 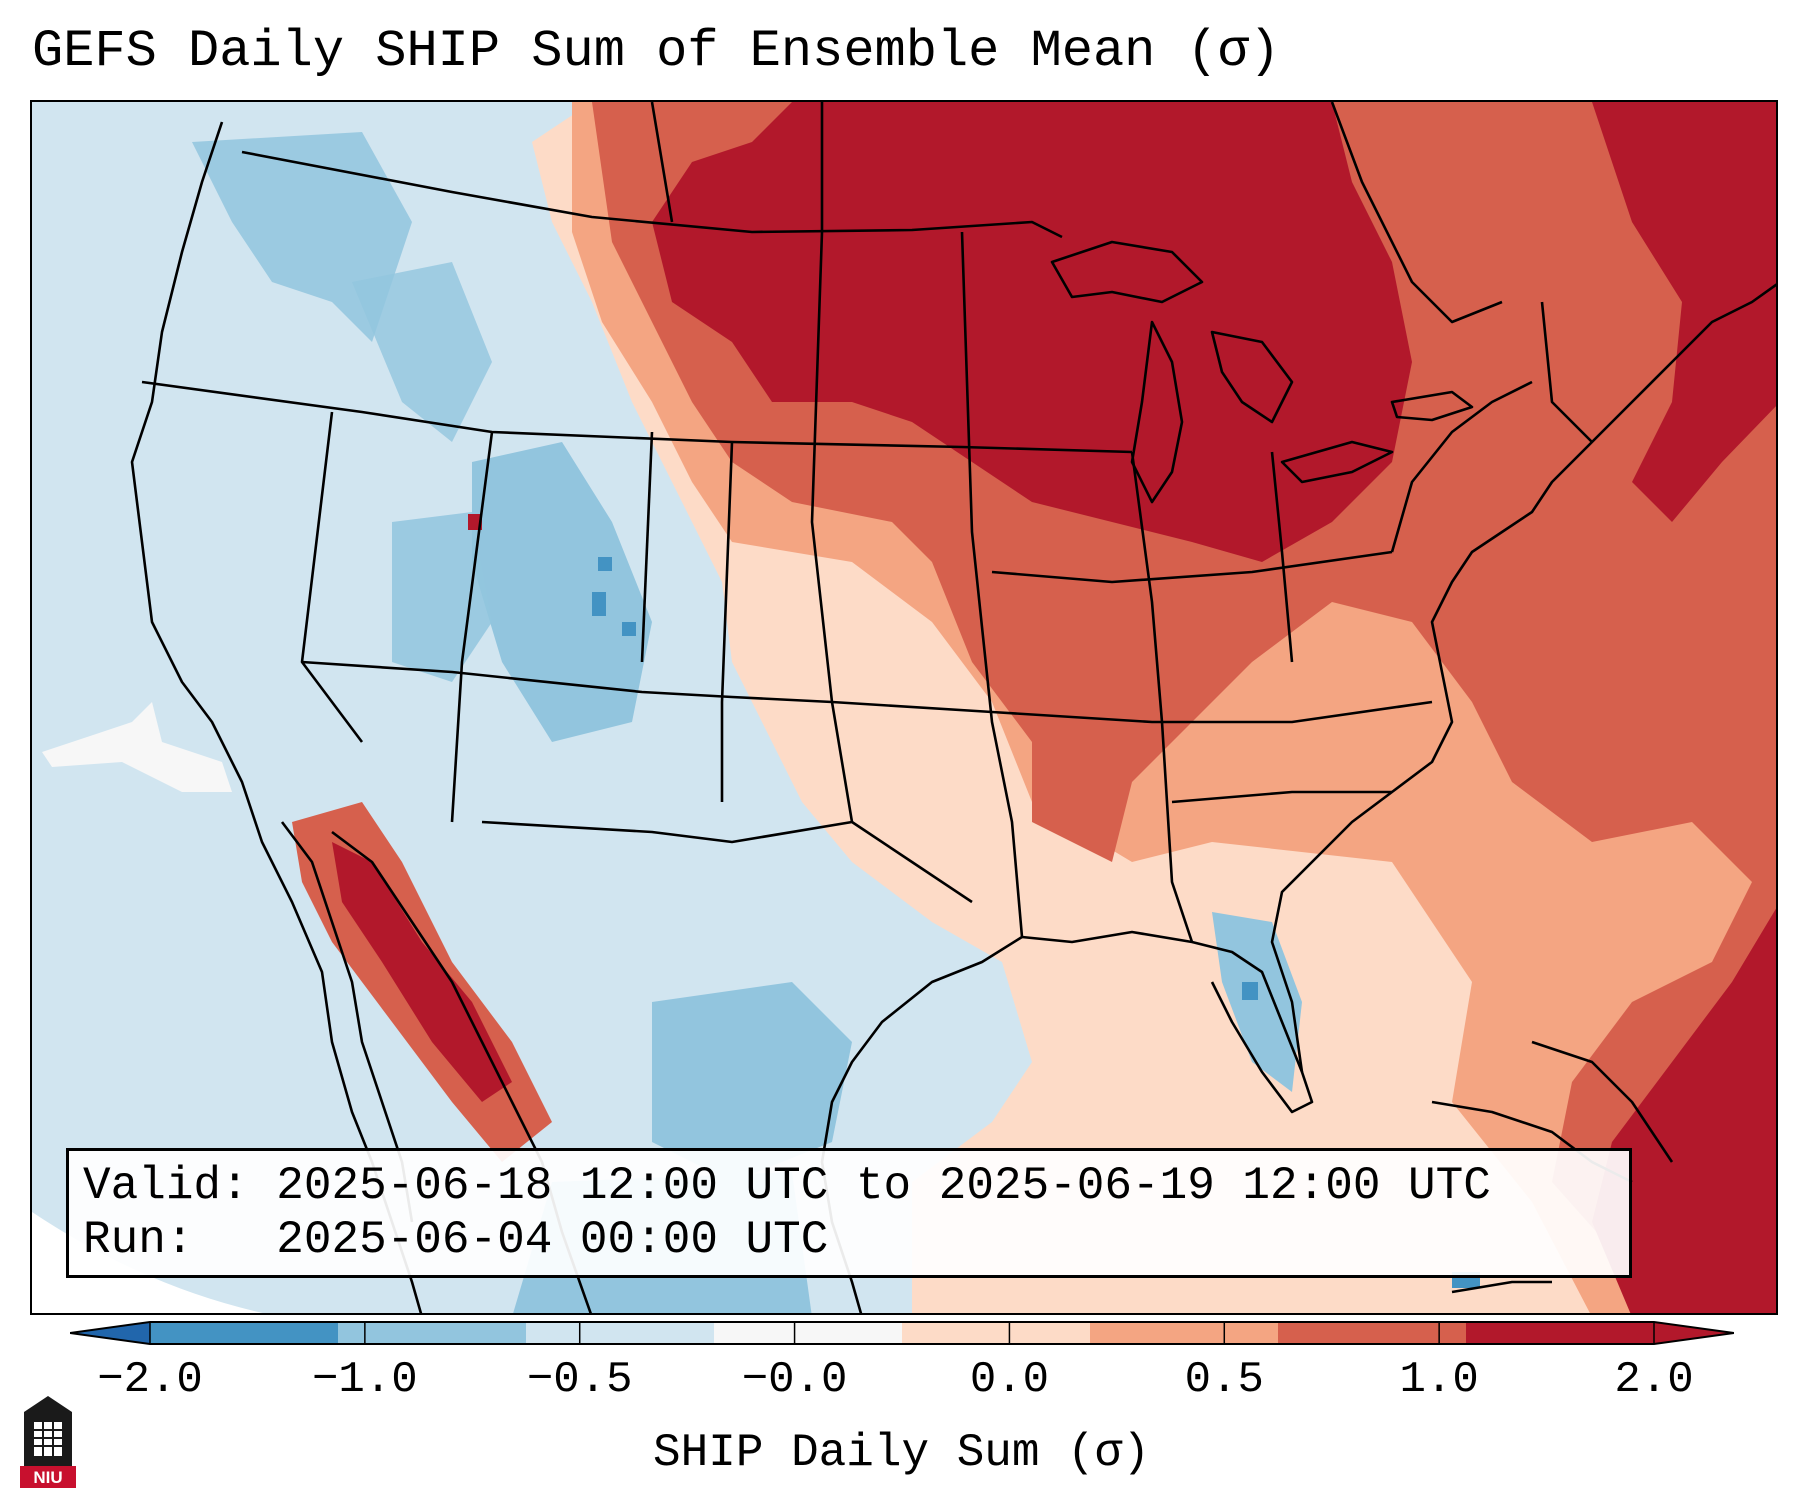 What do you see at coordinates (1439, 1380) in the screenshot?
I see `colorbar-tick-label: 1.0` at bounding box center [1439, 1380].